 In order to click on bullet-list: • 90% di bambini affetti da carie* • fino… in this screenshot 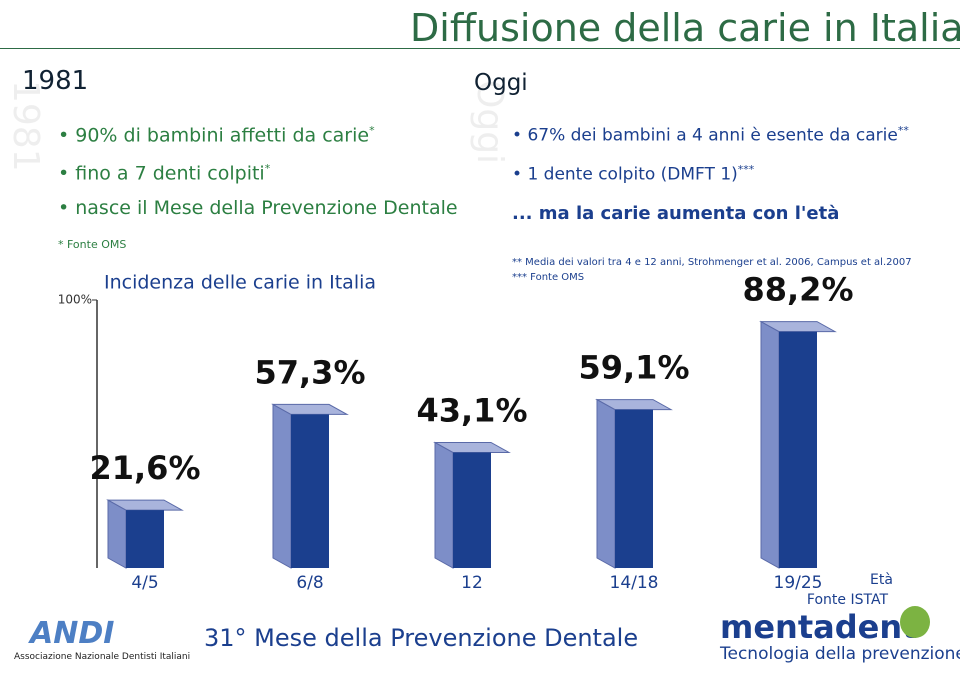, I will do `click(258, 169)`.